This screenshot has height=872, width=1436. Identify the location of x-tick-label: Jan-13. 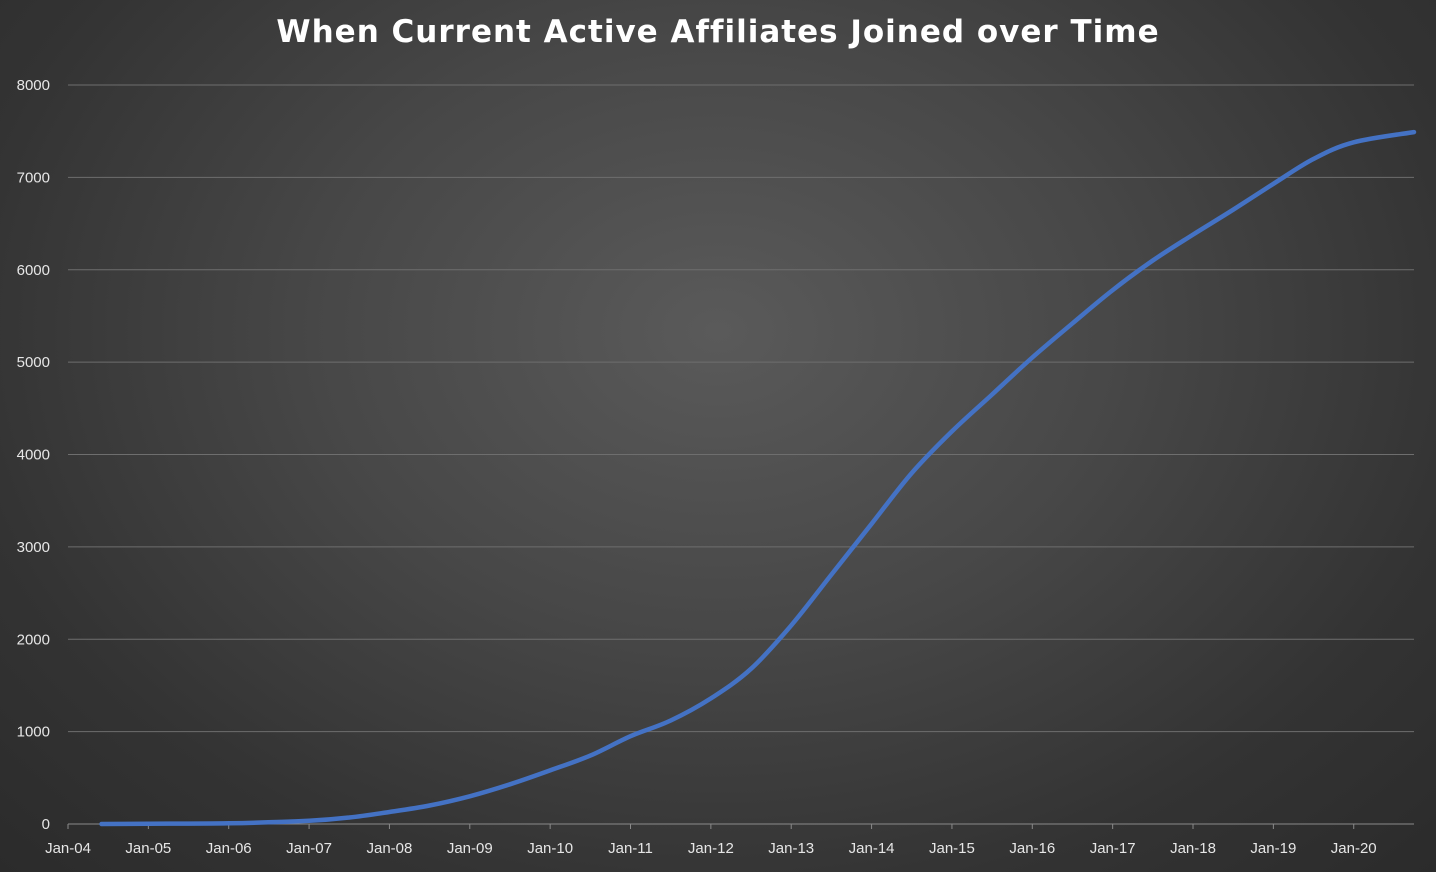
(791, 848).